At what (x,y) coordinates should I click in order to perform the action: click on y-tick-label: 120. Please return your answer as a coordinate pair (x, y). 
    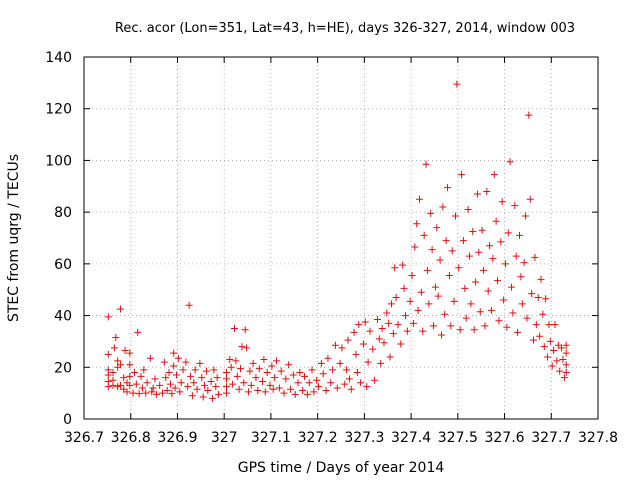
    Looking at the image, I should click on (58, 110).